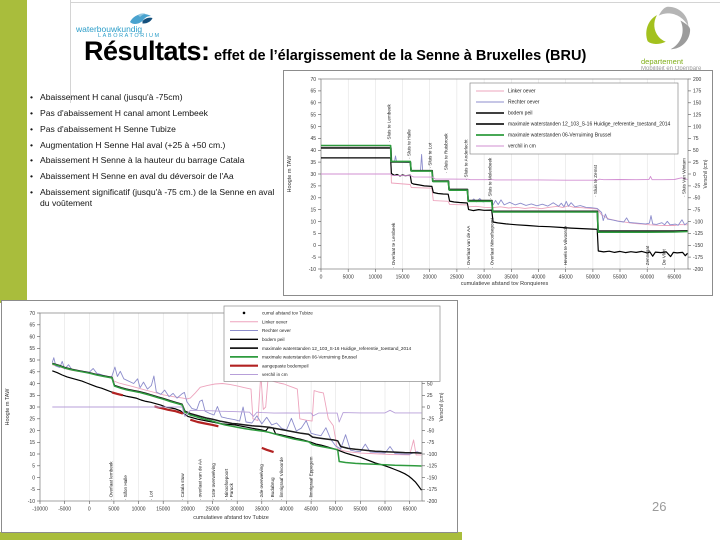 Image resolution: width=720 pixels, height=540 pixels. What do you see at coordinates (683, 177) in the screenshot?
I see `svg-text: · Sluis Van Wintam` at bounding box center [683, 177].